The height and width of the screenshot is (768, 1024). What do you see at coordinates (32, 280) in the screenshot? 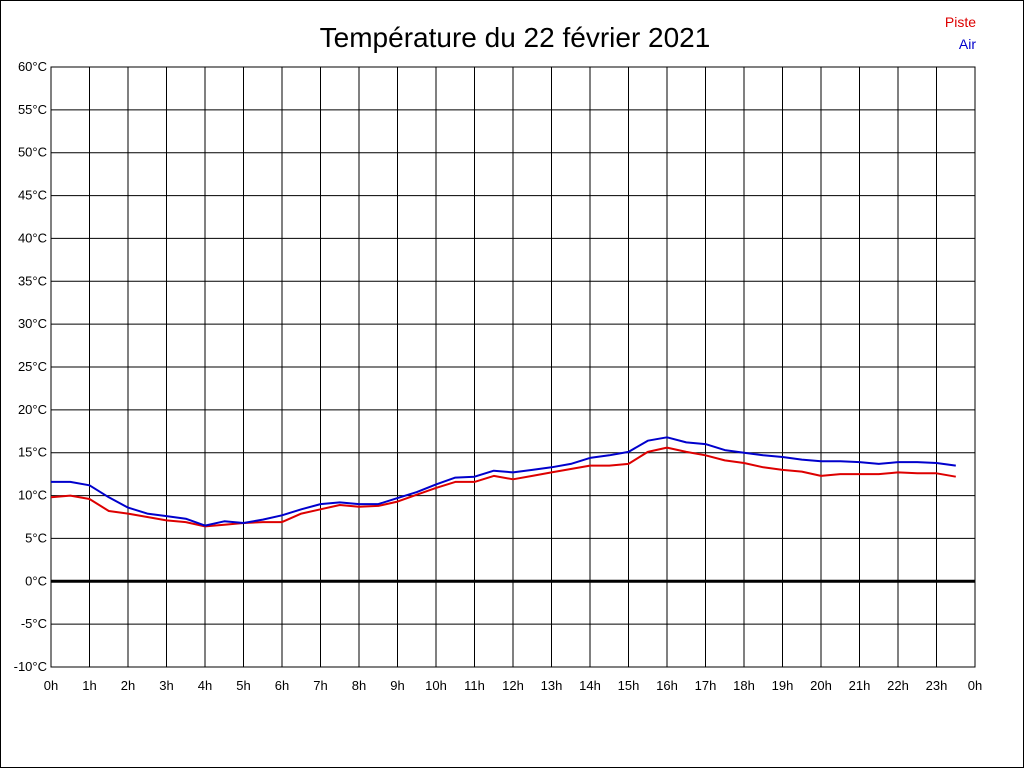
I see `y-tick-label: 35°C` at bounding box center [32, 280].